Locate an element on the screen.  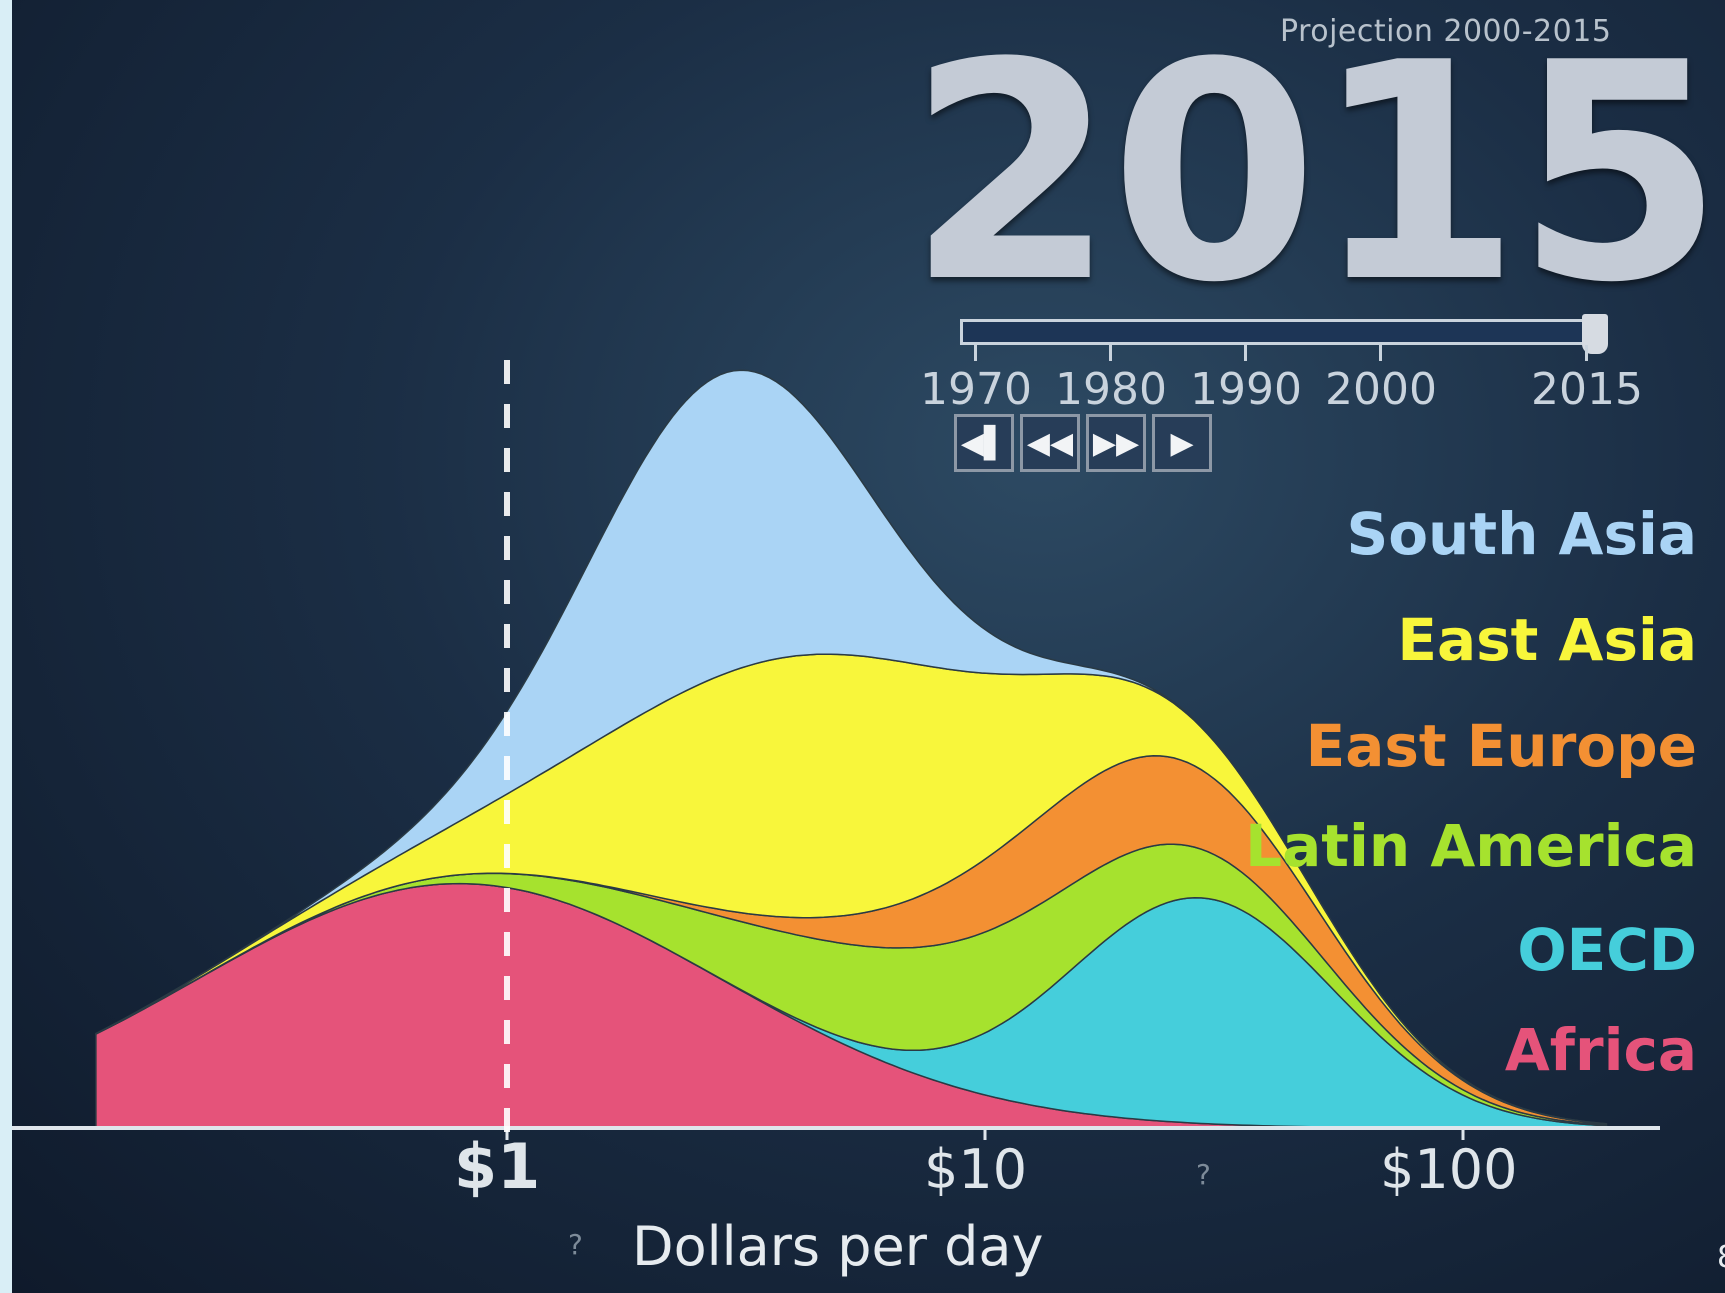
first-frame-button: ◀▌ is located at coordinates (984, 443).